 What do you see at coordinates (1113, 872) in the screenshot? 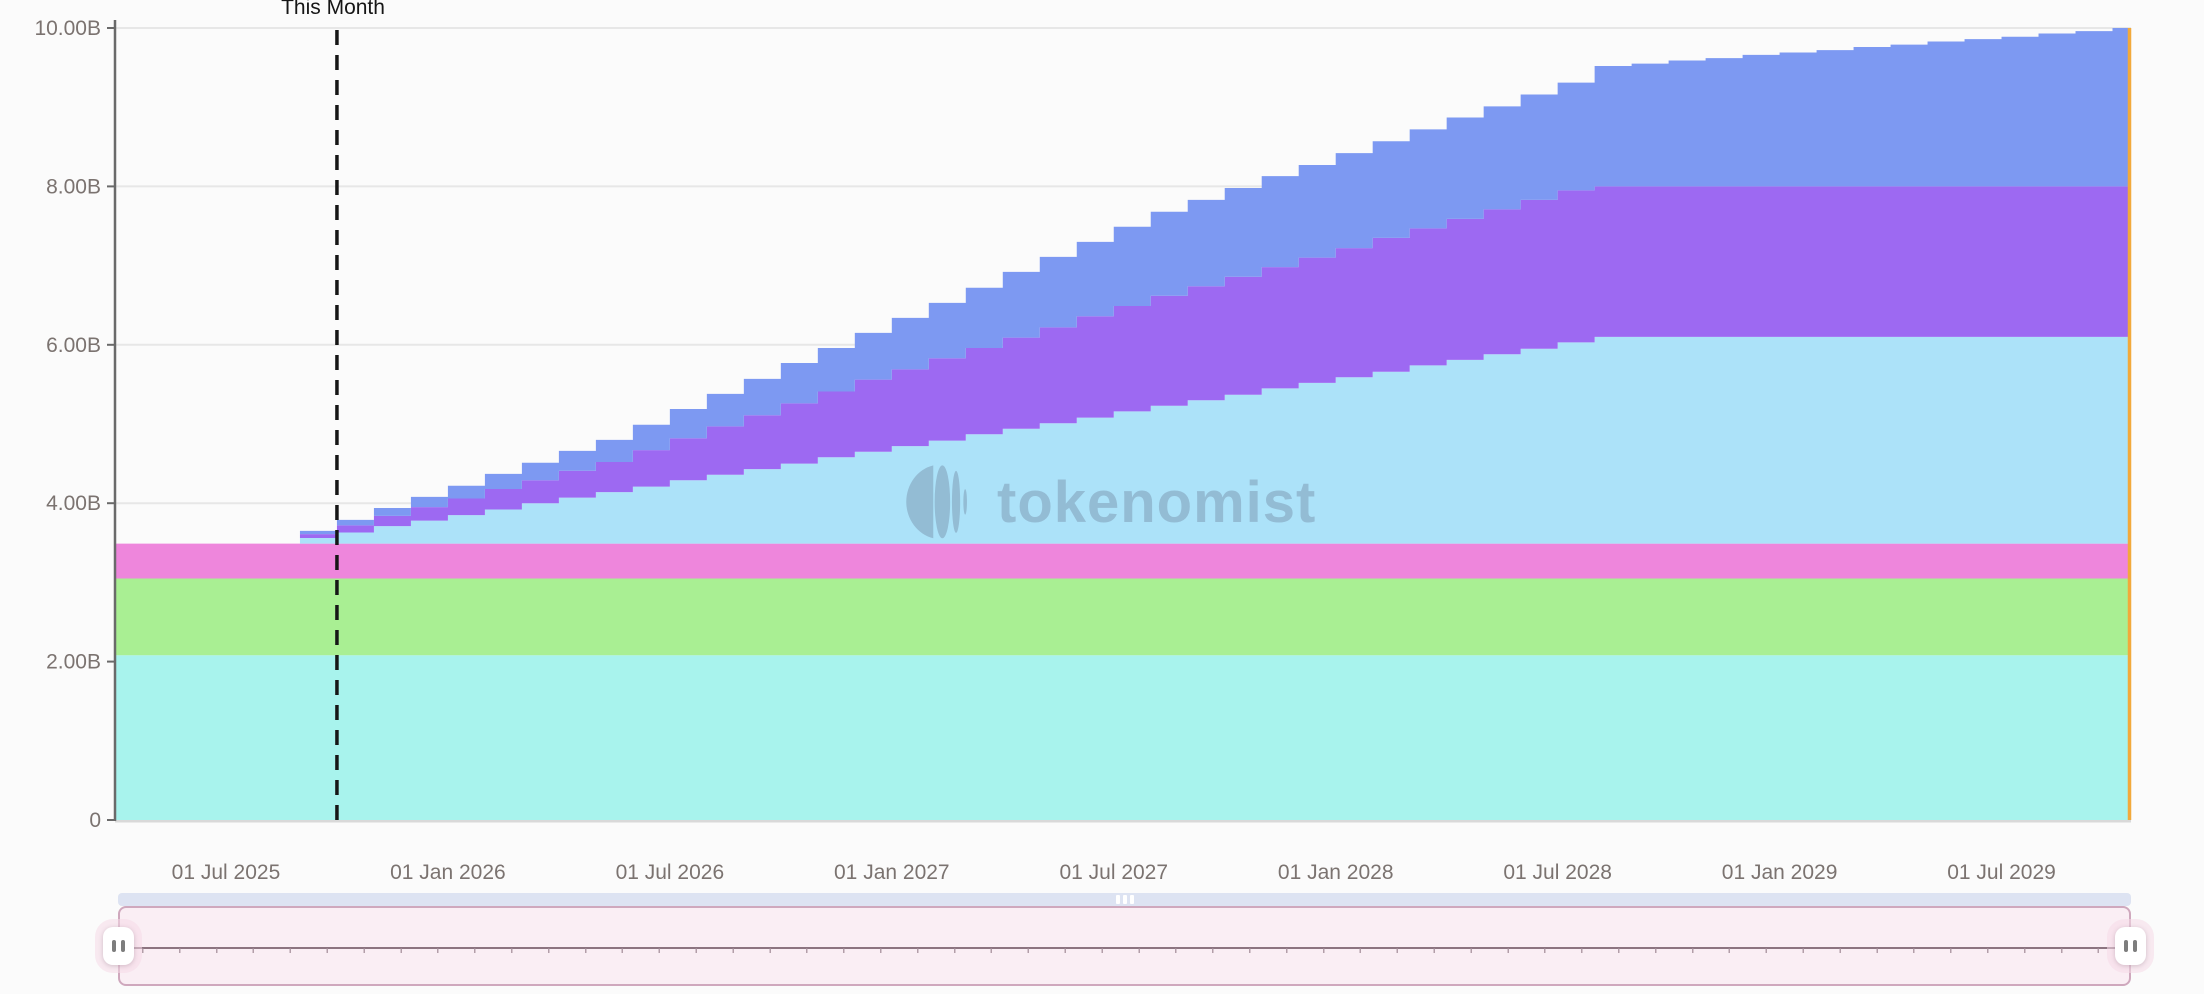
I see `x-tick-label: 01 Jul 2027` at bounding box center [1113, 872].